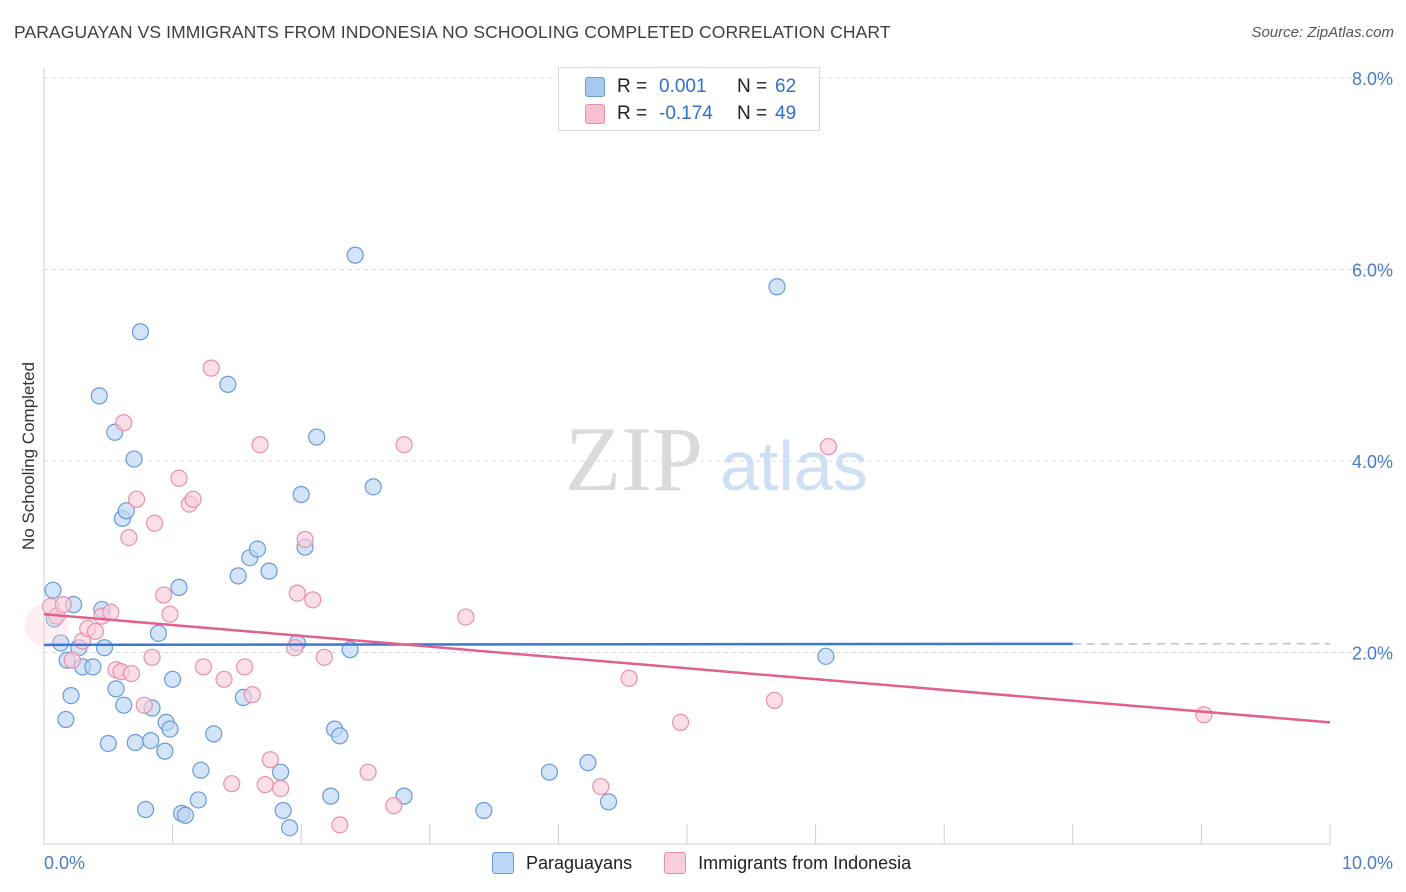  What do you see at coordinates (595, 87) in the screenshot?
I see `legend-swatch-blue` at bounding box center [595, 87].